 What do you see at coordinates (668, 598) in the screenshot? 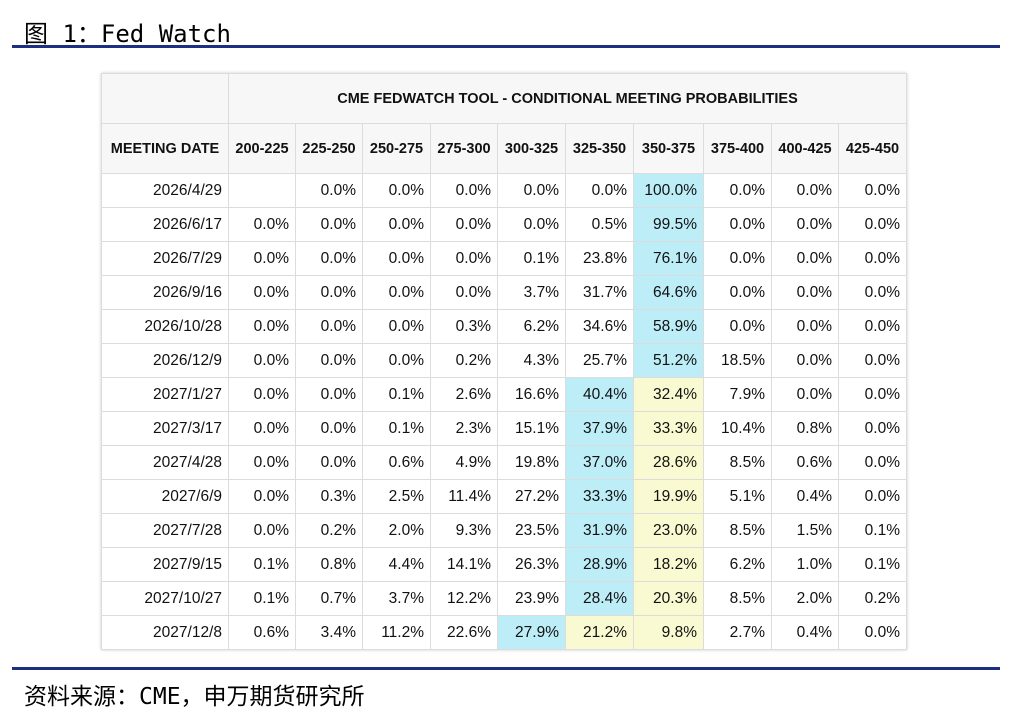
I see `probability-cell: 20.3%` at bounding box center [668, 598].